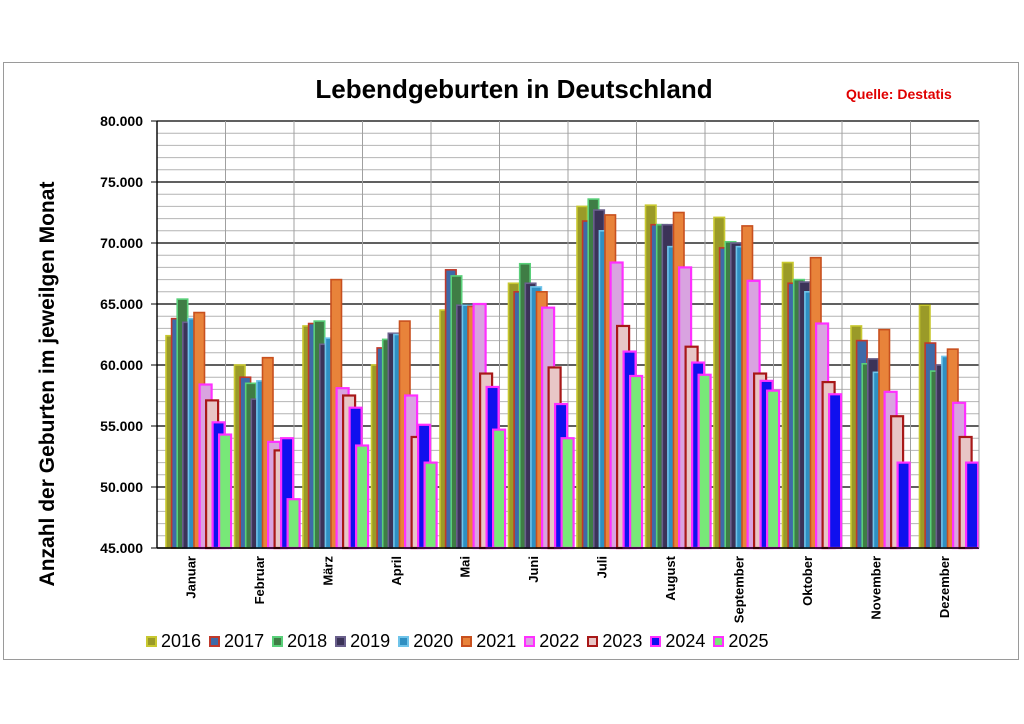  I want to click on x-tick-label: Dezember, so click(944, 587).